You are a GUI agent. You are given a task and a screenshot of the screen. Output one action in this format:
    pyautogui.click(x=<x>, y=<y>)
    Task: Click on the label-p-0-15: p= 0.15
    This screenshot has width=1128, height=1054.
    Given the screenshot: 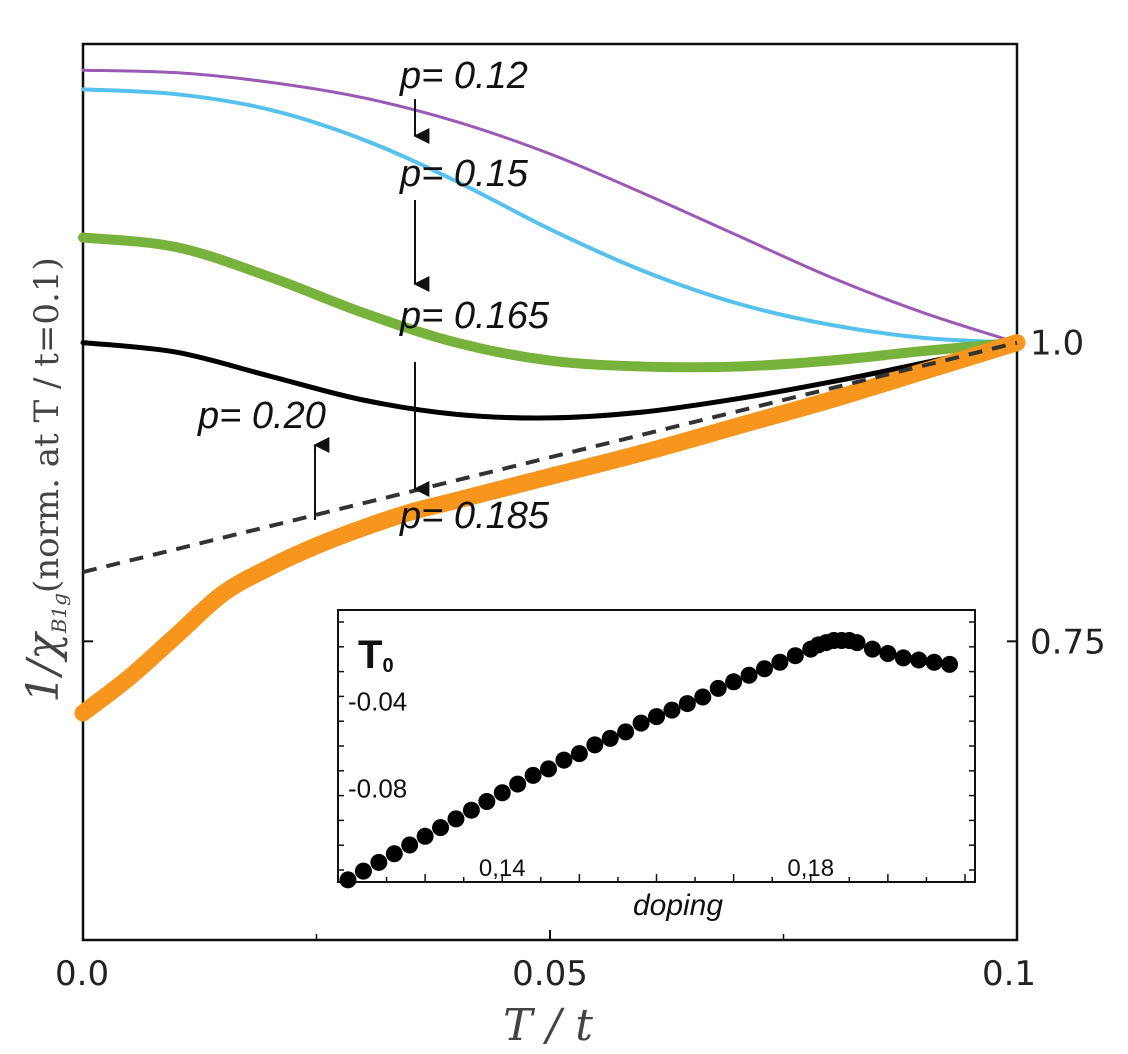 What is the action you would take?
    pyautogui.click(x=464, y=174)
    